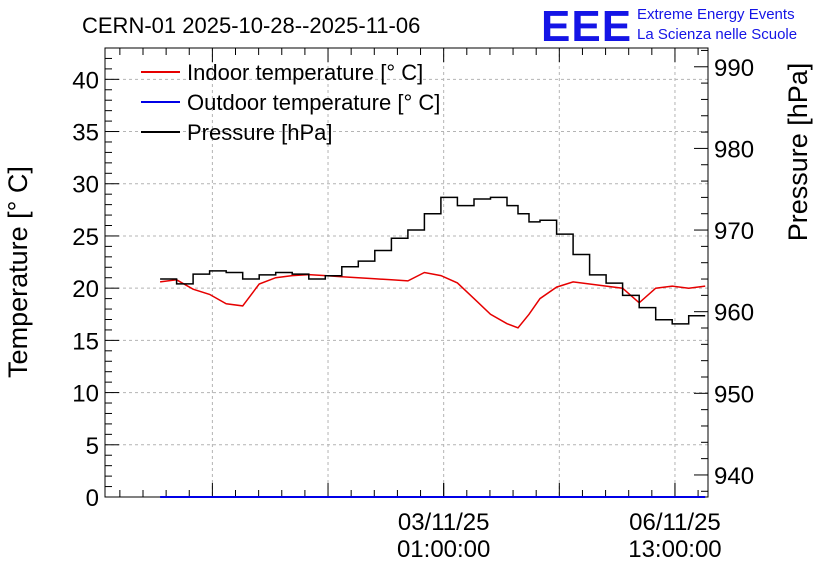  Describe the element at coordinates (586, 26) in the screenshot. I see `eee-logo-text: EEE` at that location.